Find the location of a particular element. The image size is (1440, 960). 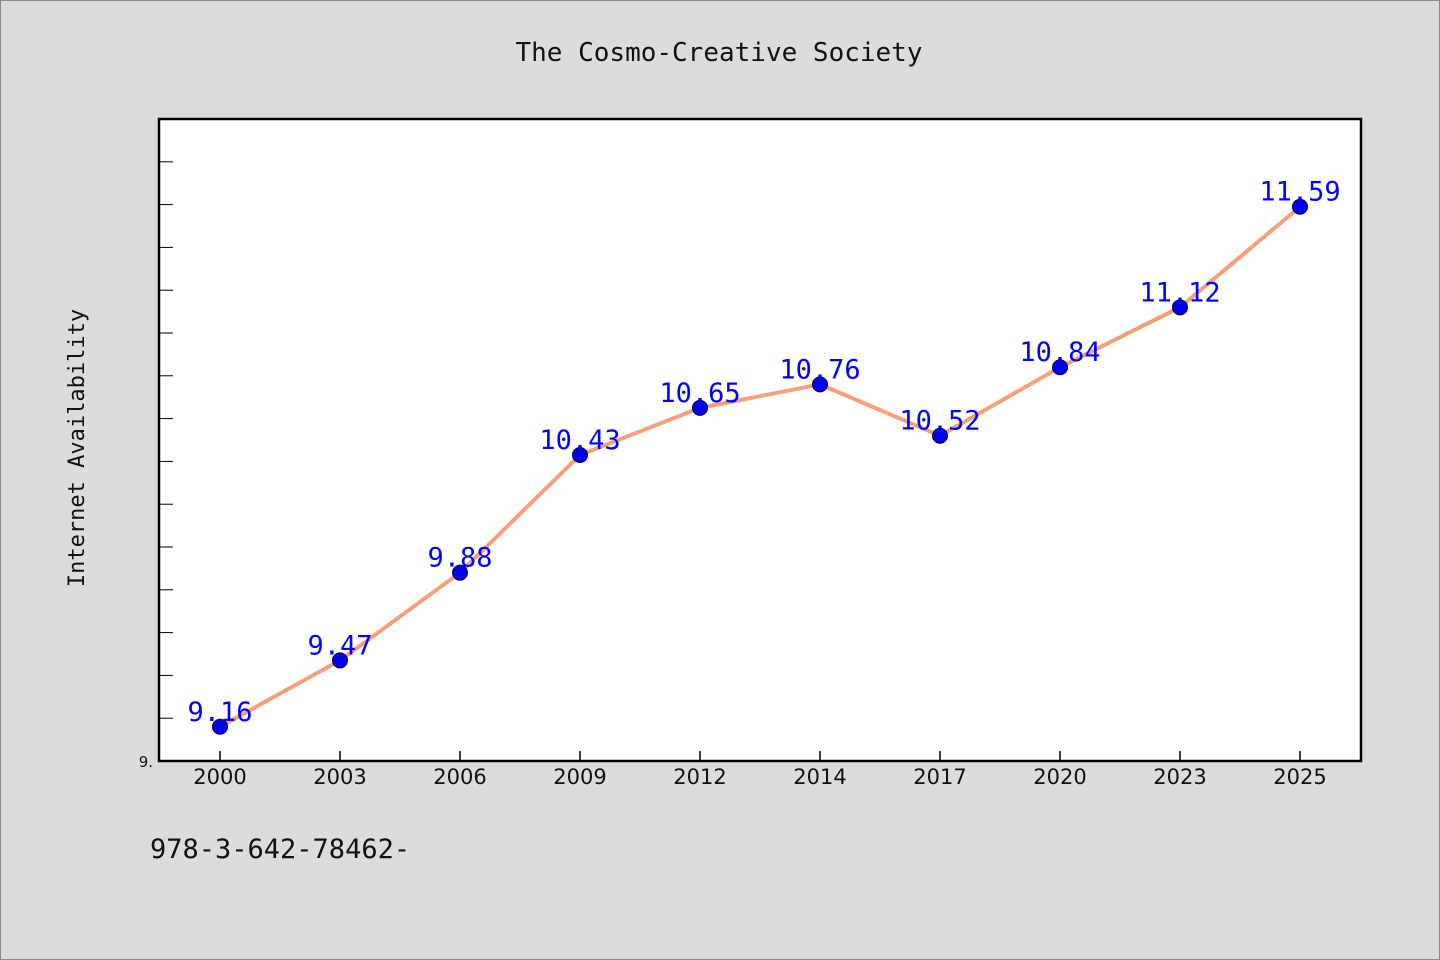

x-tick-label-2012: 2012 is located at coordinates (699, 777).